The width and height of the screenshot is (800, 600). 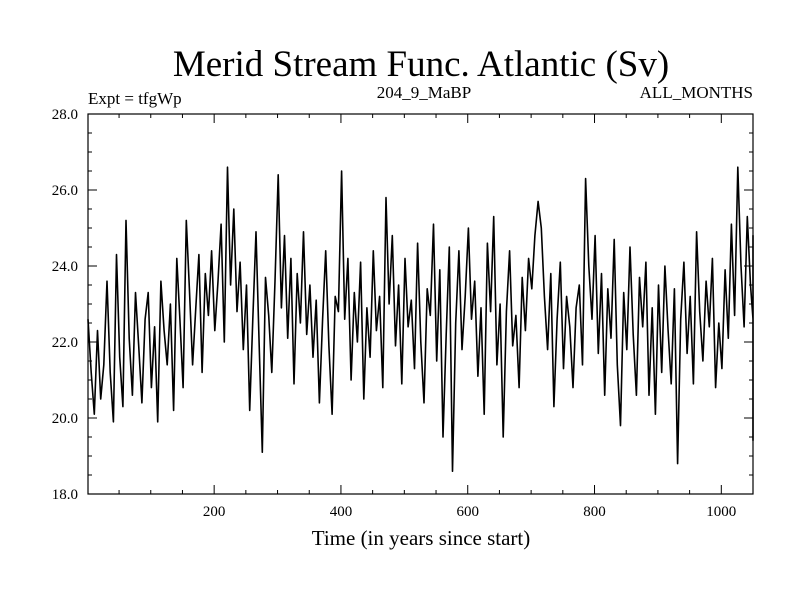 What do you see at coordinates (341, 512) in the screenshot?
I see `x-tick-label: 400` at bounding box center [341, 512].